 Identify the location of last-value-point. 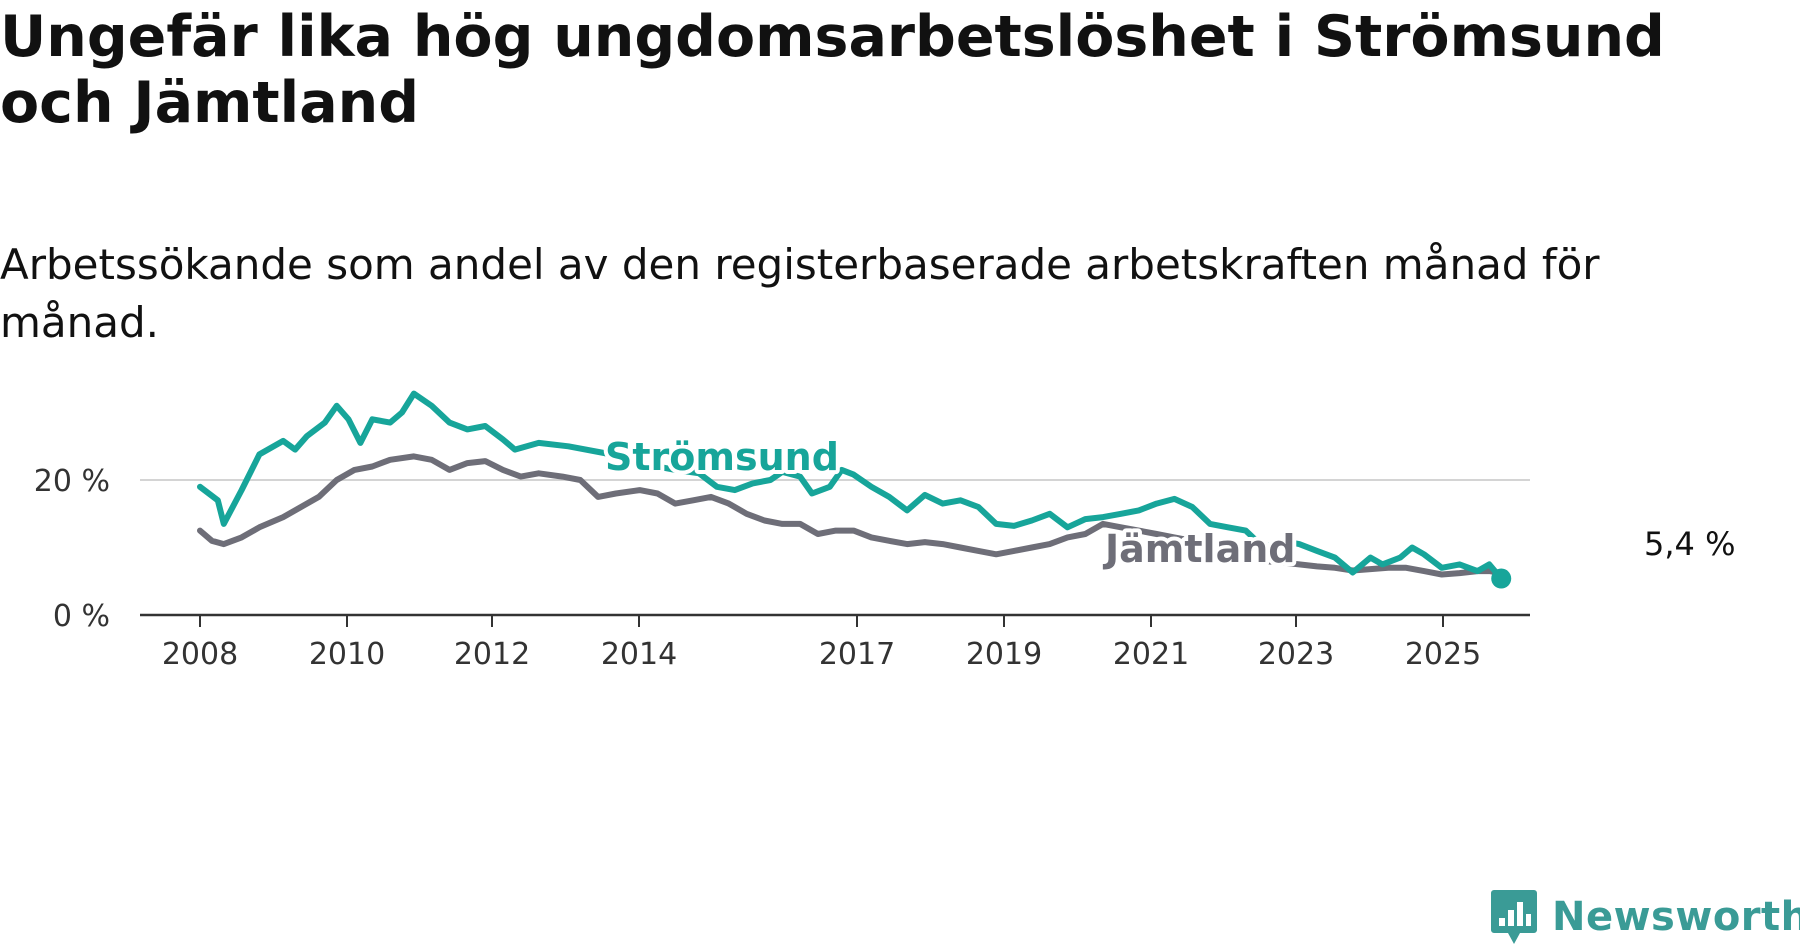
(1501, 578).